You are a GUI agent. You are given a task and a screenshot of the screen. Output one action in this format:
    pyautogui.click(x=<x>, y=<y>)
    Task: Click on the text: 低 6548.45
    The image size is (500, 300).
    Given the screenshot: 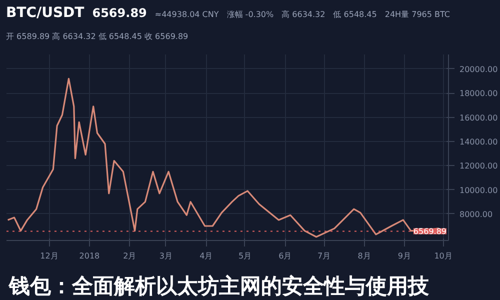 What is the action you would take?
    pyautogui.click(x=355, y=14)
    